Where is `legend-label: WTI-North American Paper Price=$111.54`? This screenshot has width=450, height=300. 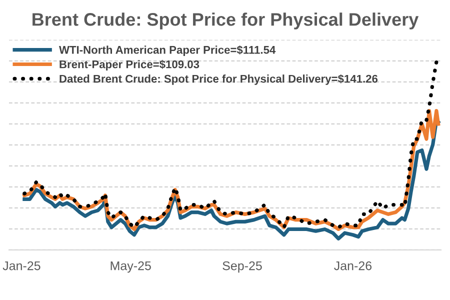 legend-label: WTI-North American Paper Price=$111.54 is located at coordinates (167, 50).